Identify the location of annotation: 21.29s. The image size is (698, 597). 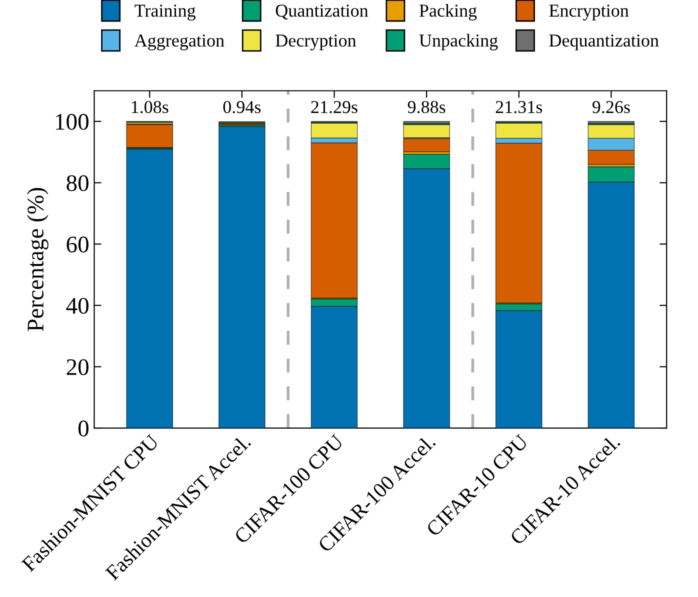
(334, 107).